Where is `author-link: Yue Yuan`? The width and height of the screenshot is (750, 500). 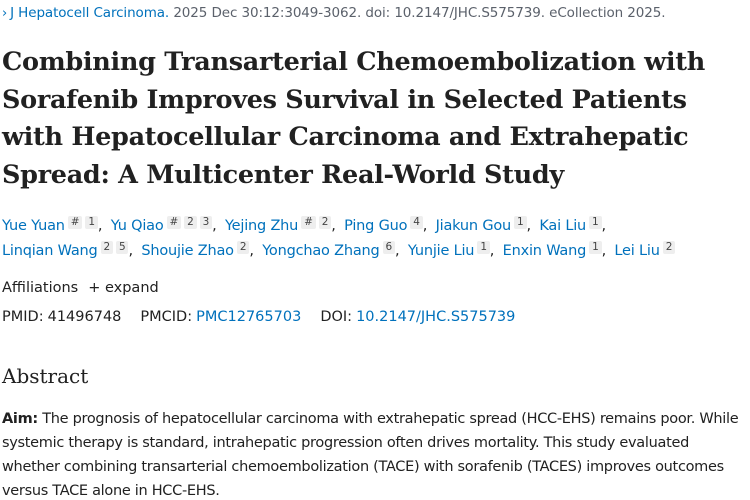 author-link: Yue Yuan is located at coordinates (33, 226).